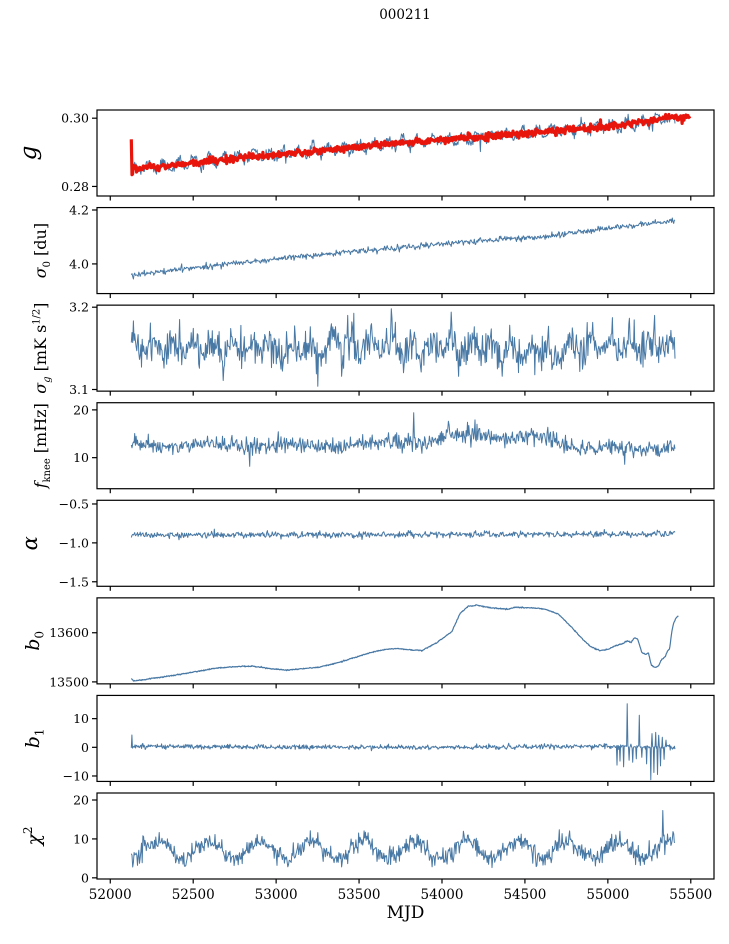  I want to click on panel-fknee: 20 10 fknee [mHz], so click(373, 448).